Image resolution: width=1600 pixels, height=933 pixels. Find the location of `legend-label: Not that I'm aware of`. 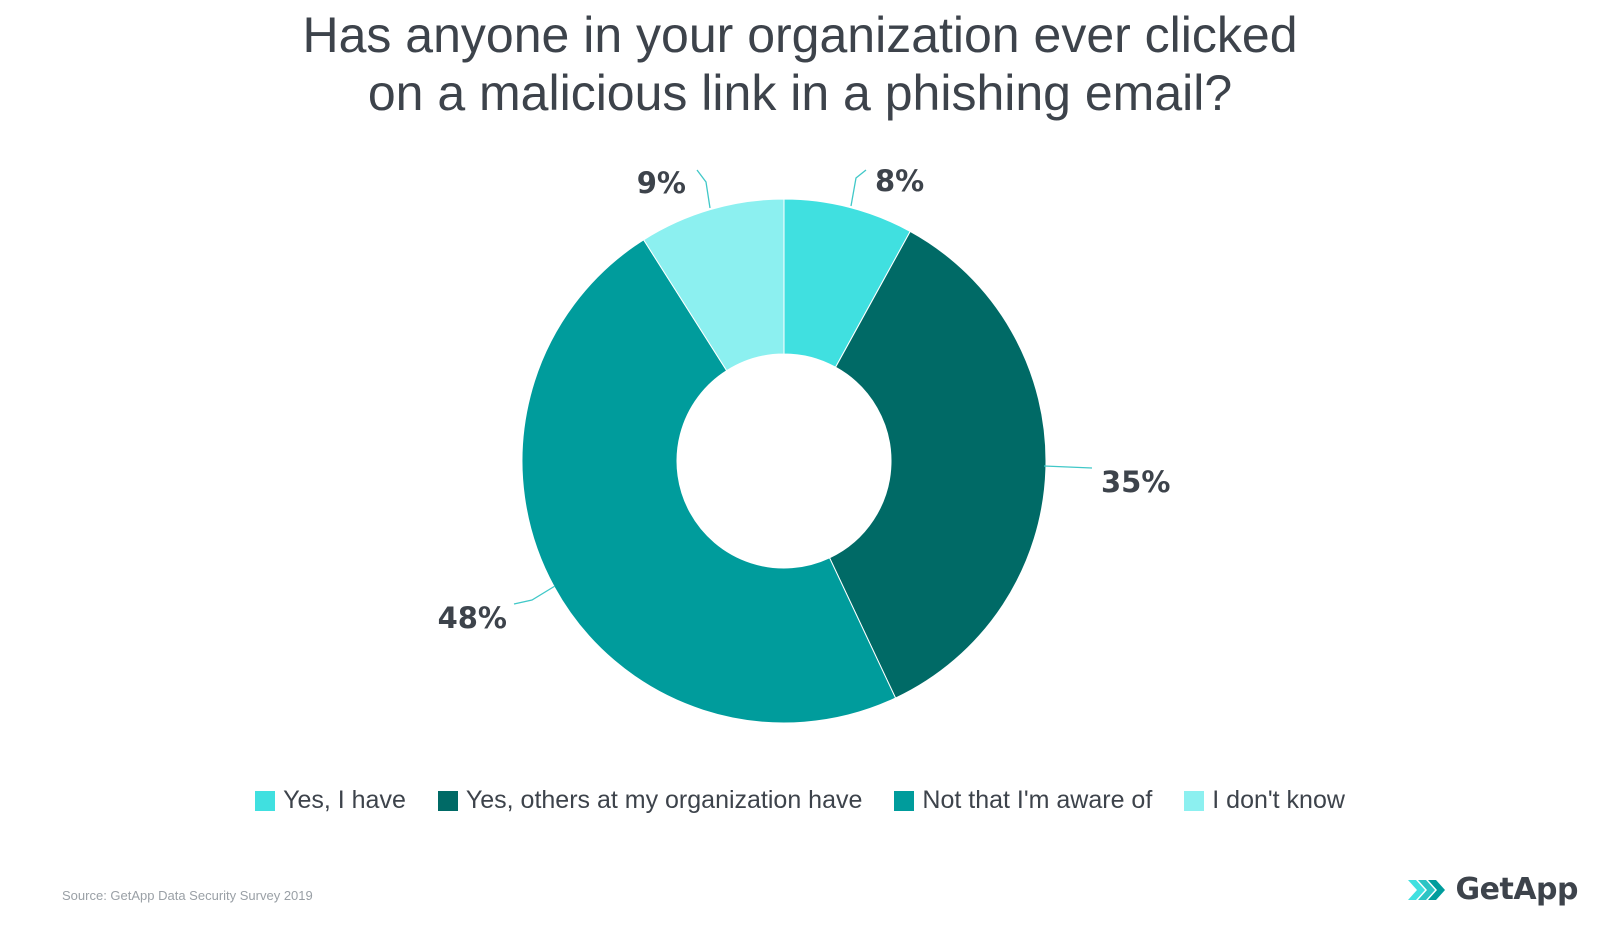

legend-label: Not that I'm aware of is located at coordinates (1037, 800).